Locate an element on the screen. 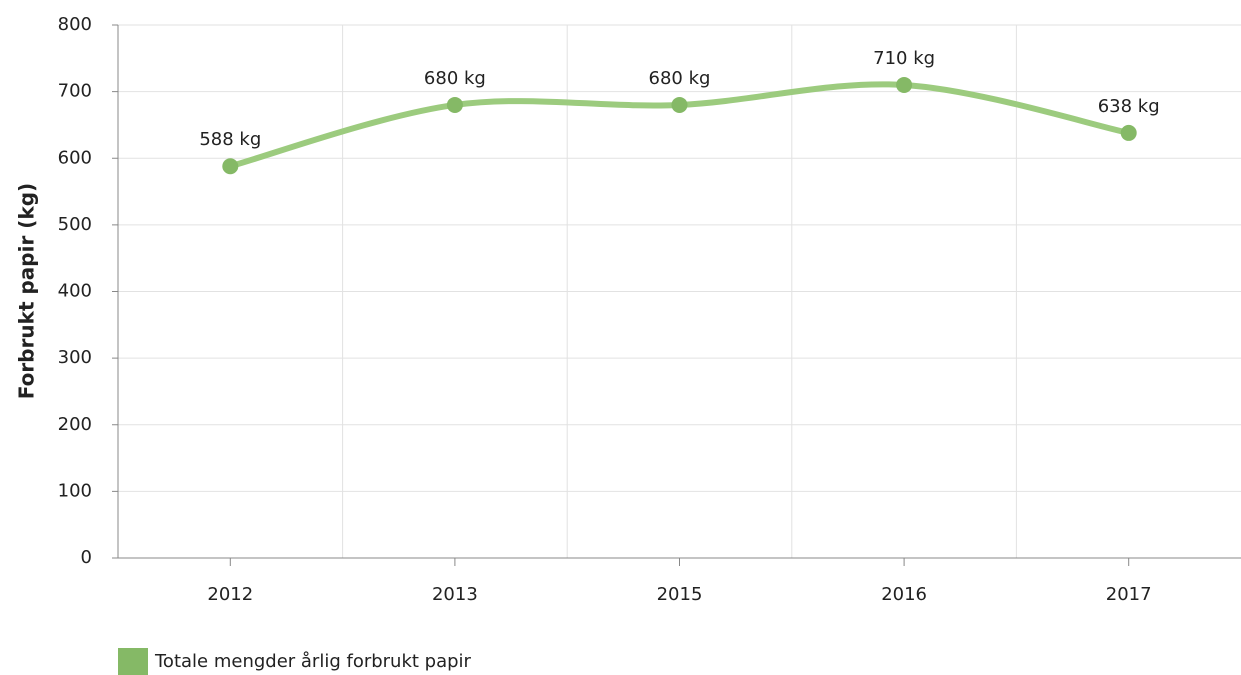 The image size is (1241, 675). y-tick-label: 400 is located at coordinates (75, 291).